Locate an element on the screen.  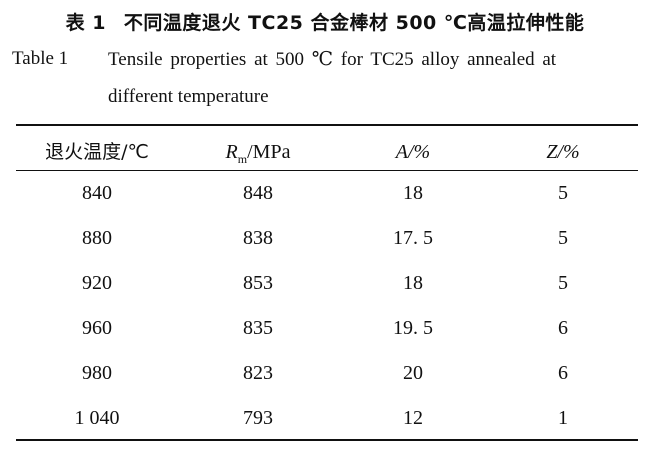
table-cell: 835 is located at coordinates (258, 328).